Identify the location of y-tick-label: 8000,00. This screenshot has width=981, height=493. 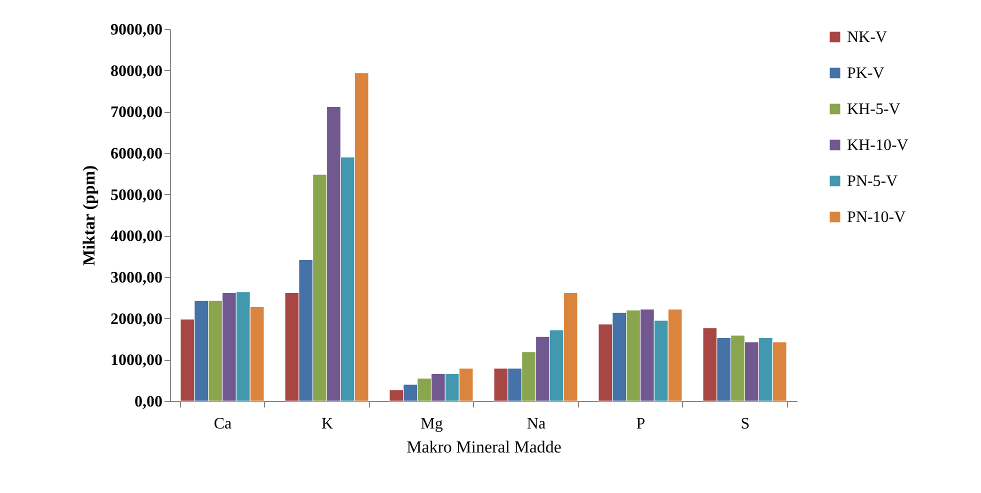
(136, 71).